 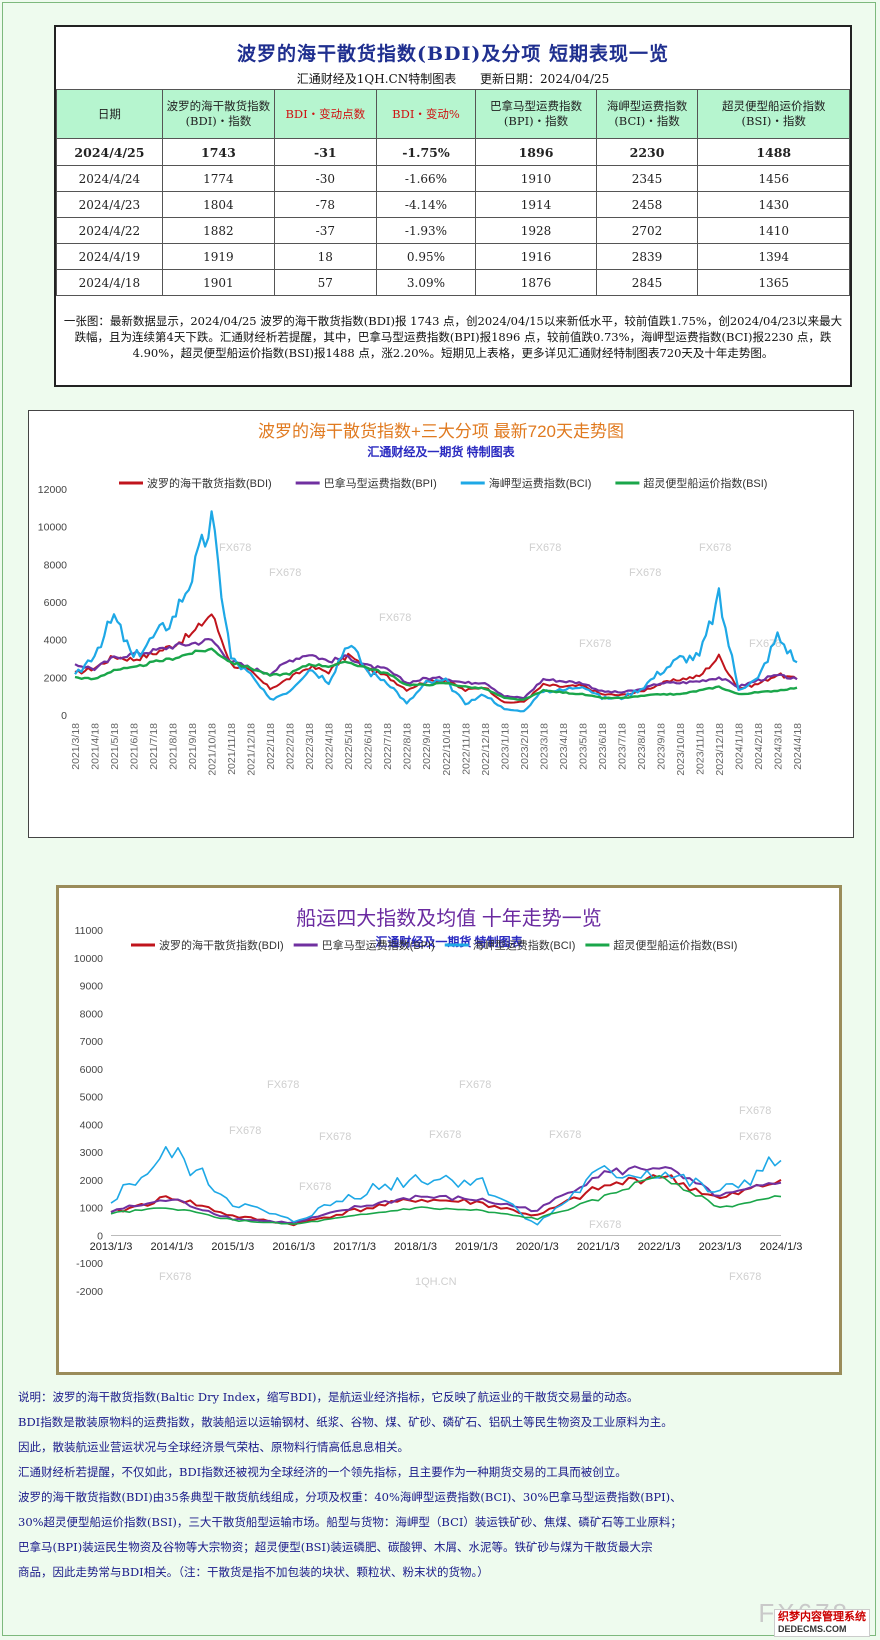 What do you see at coordinates (232, 749) in the screenshot?
I see `x-tick-label: 2021/11/18` at bounding box center [232, 749].